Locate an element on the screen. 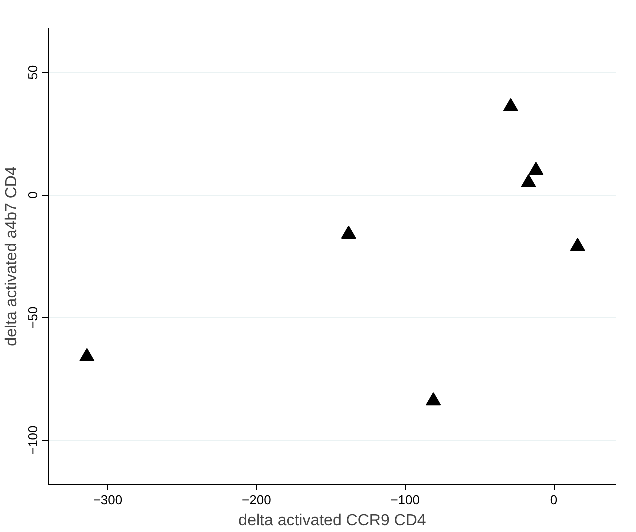 This screenshot has width=636, height=532. x-tick-label: 0 is located at coordinates (554, 500).